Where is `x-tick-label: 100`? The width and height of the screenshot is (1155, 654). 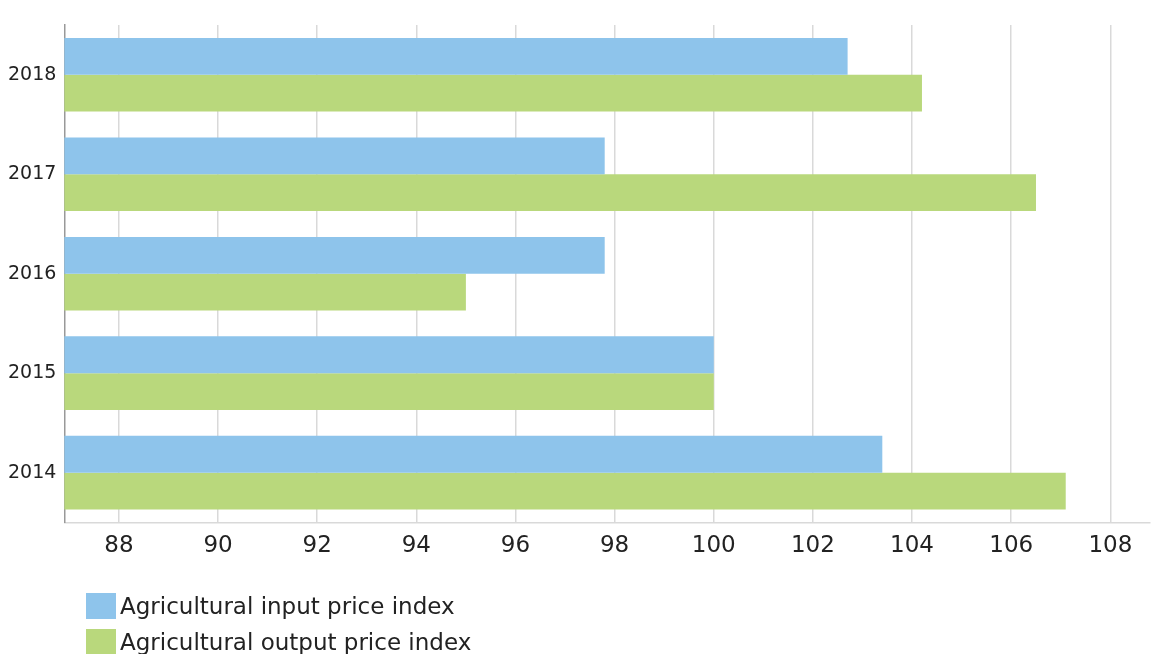
x-tick-label: 100 is located at coordinates (713, 544).